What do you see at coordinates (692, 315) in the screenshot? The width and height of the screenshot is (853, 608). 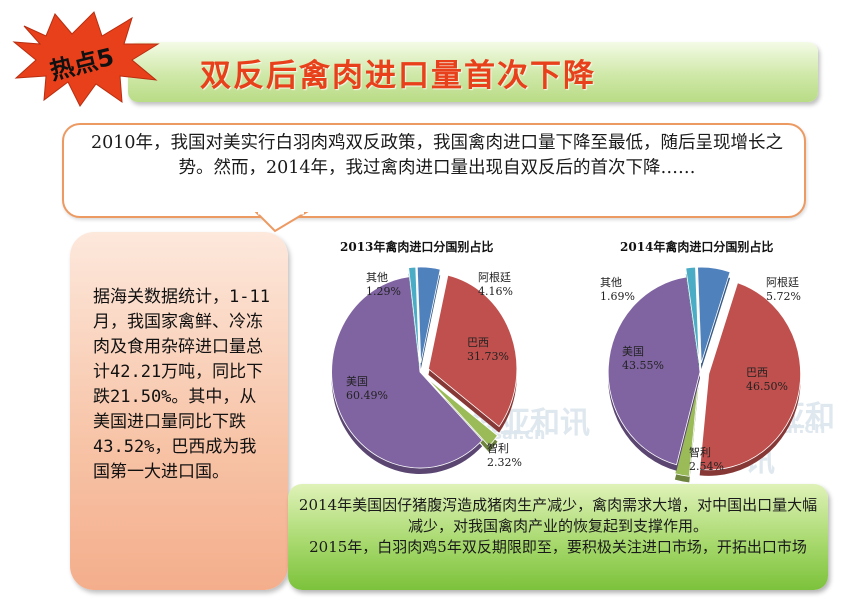 I see `pie-slice-2014-other` at bounding box center [692, 315].